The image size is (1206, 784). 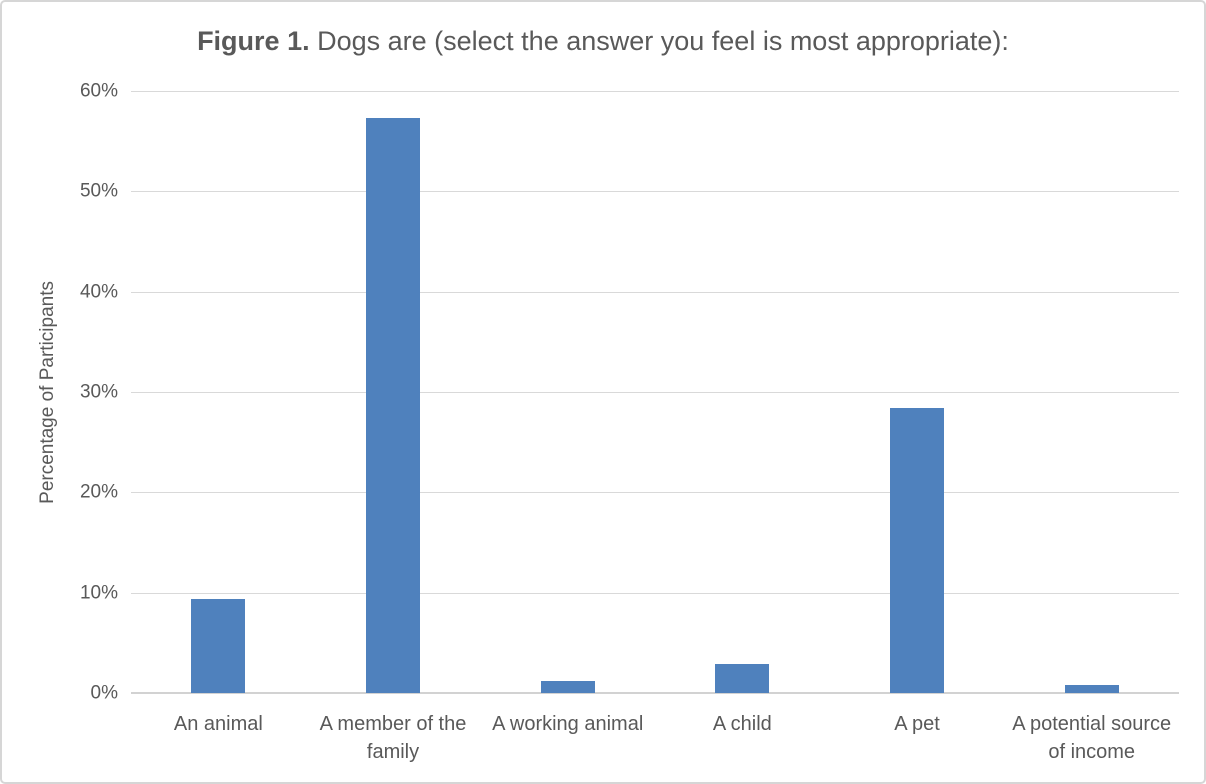 I want to click on y-axis-tick-labels: 0% 10% 20% 30% 40% 50% 60%, so click(x=60, y=392).